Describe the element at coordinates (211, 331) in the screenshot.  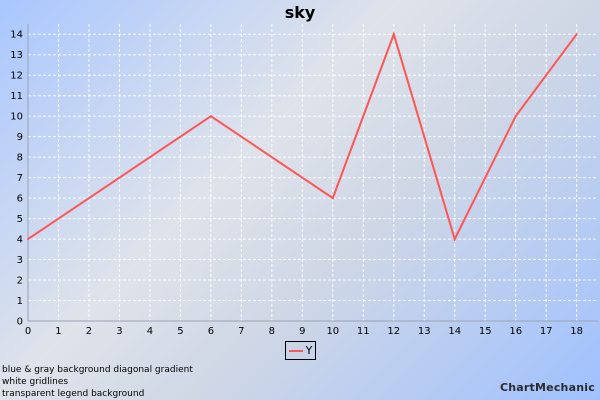
I see `x-tick-label: 6` at that location.